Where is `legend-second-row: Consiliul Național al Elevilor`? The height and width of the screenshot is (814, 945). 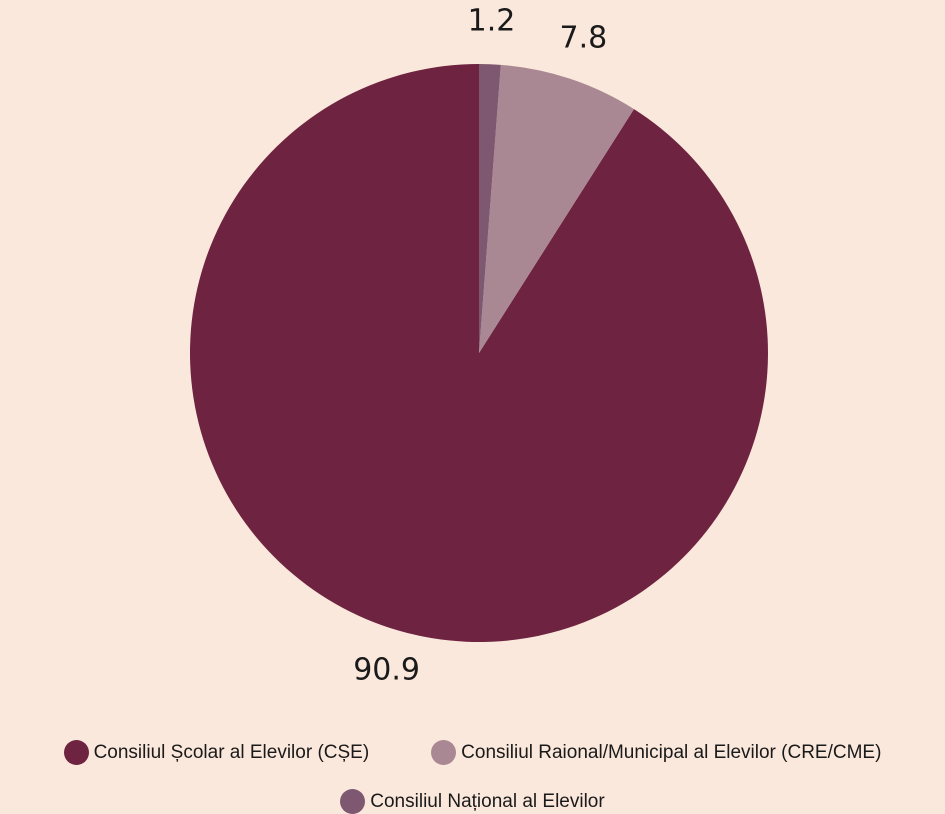 legend-second-row: Consiliul Național al Elevilor is located at coordinates (472, 801).